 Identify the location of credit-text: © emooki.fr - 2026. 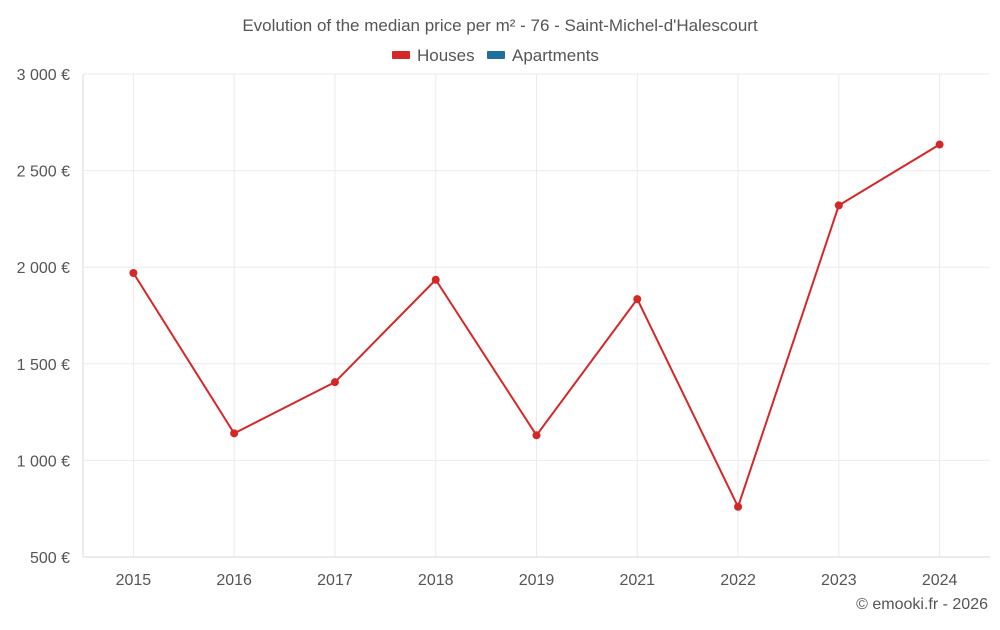
(922, 604).